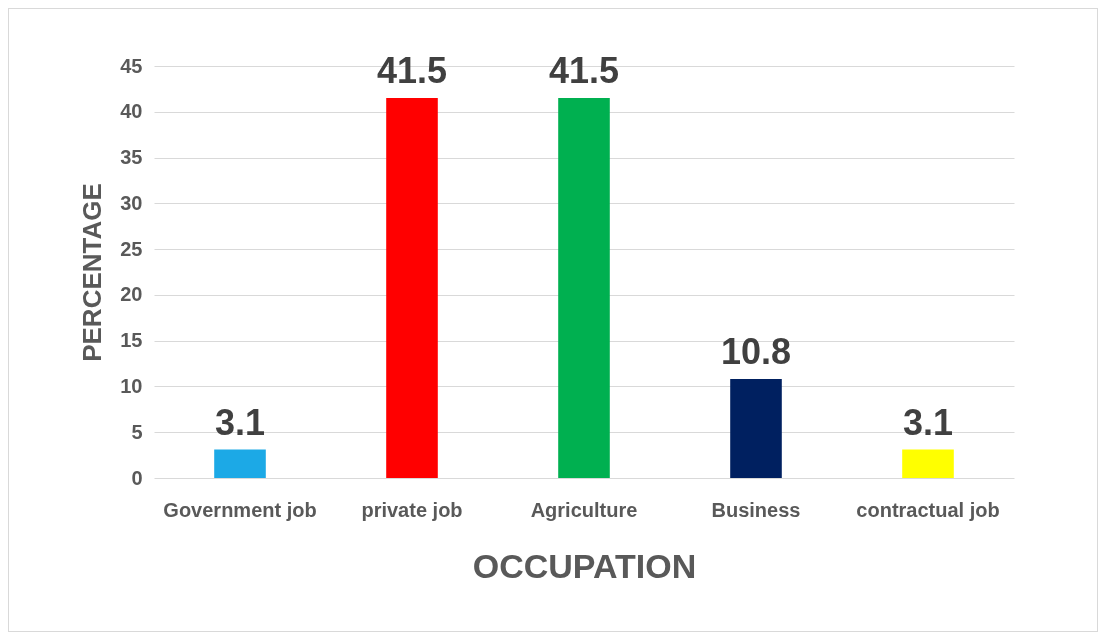 The height and width of the screenshot is (644, 1110). Describe the element at coordinates (756, 509) in the screenshot. I see `x-tick-label: Business` at that location.